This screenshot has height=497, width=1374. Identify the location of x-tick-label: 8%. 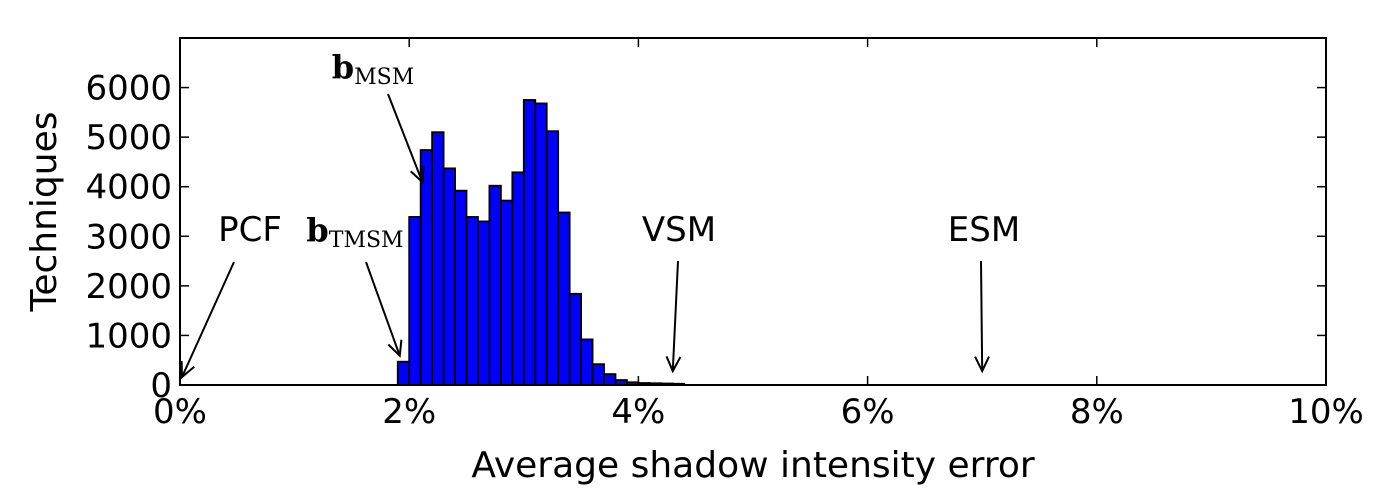
(1097, 412).